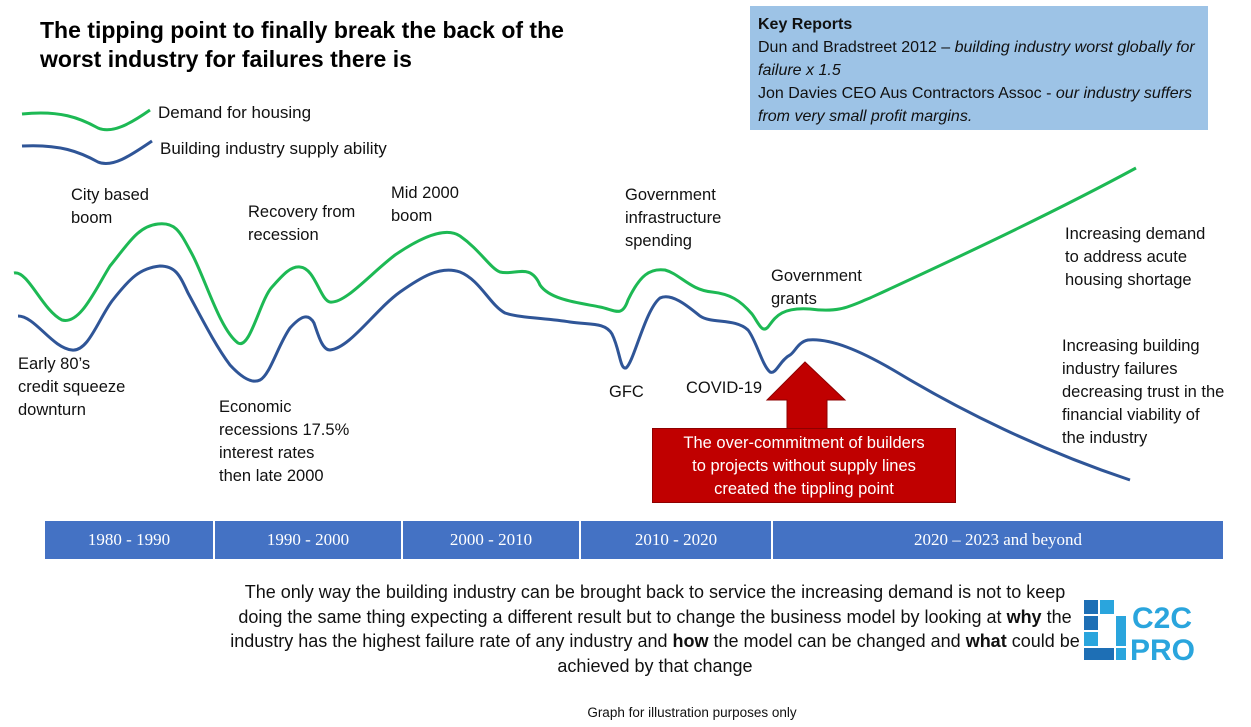 This screenshot has height=727, width=1251. I want to click on label-line: recession, so click(283, 235).